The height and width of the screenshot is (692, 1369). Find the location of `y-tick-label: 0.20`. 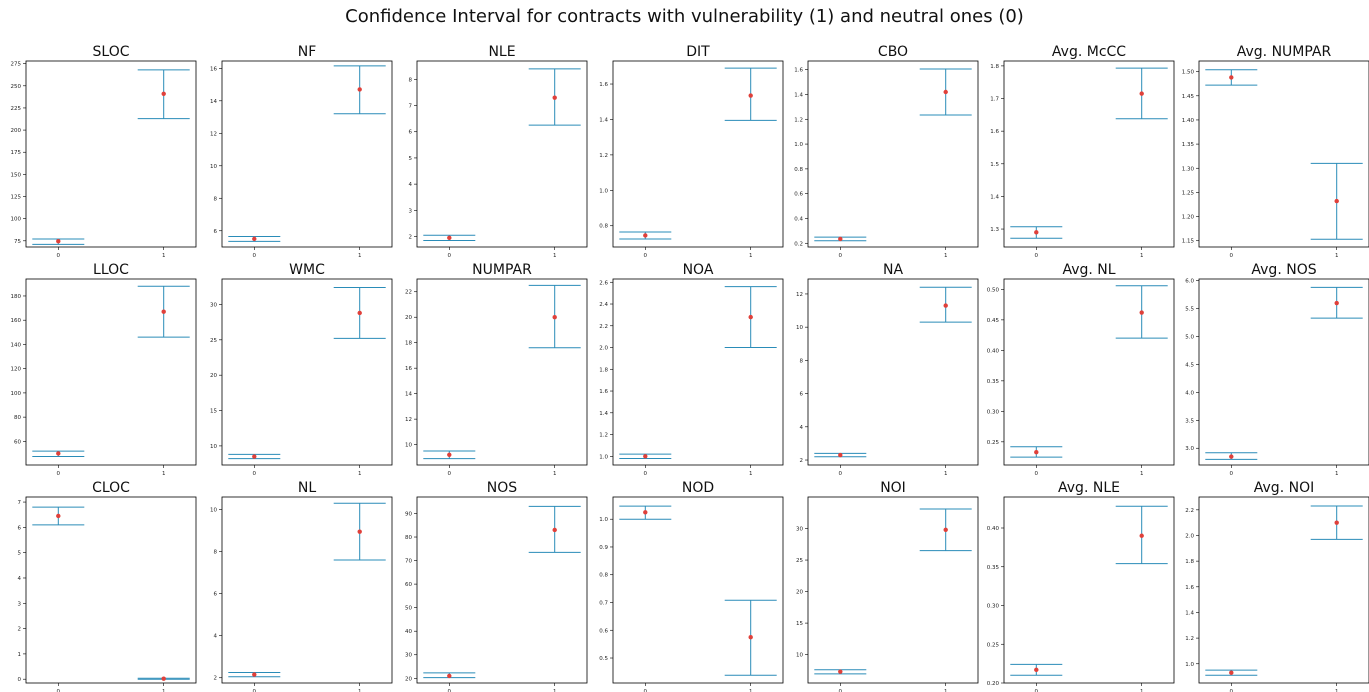

y-tick-label: 0.20 is located at coordinates (993, 684).